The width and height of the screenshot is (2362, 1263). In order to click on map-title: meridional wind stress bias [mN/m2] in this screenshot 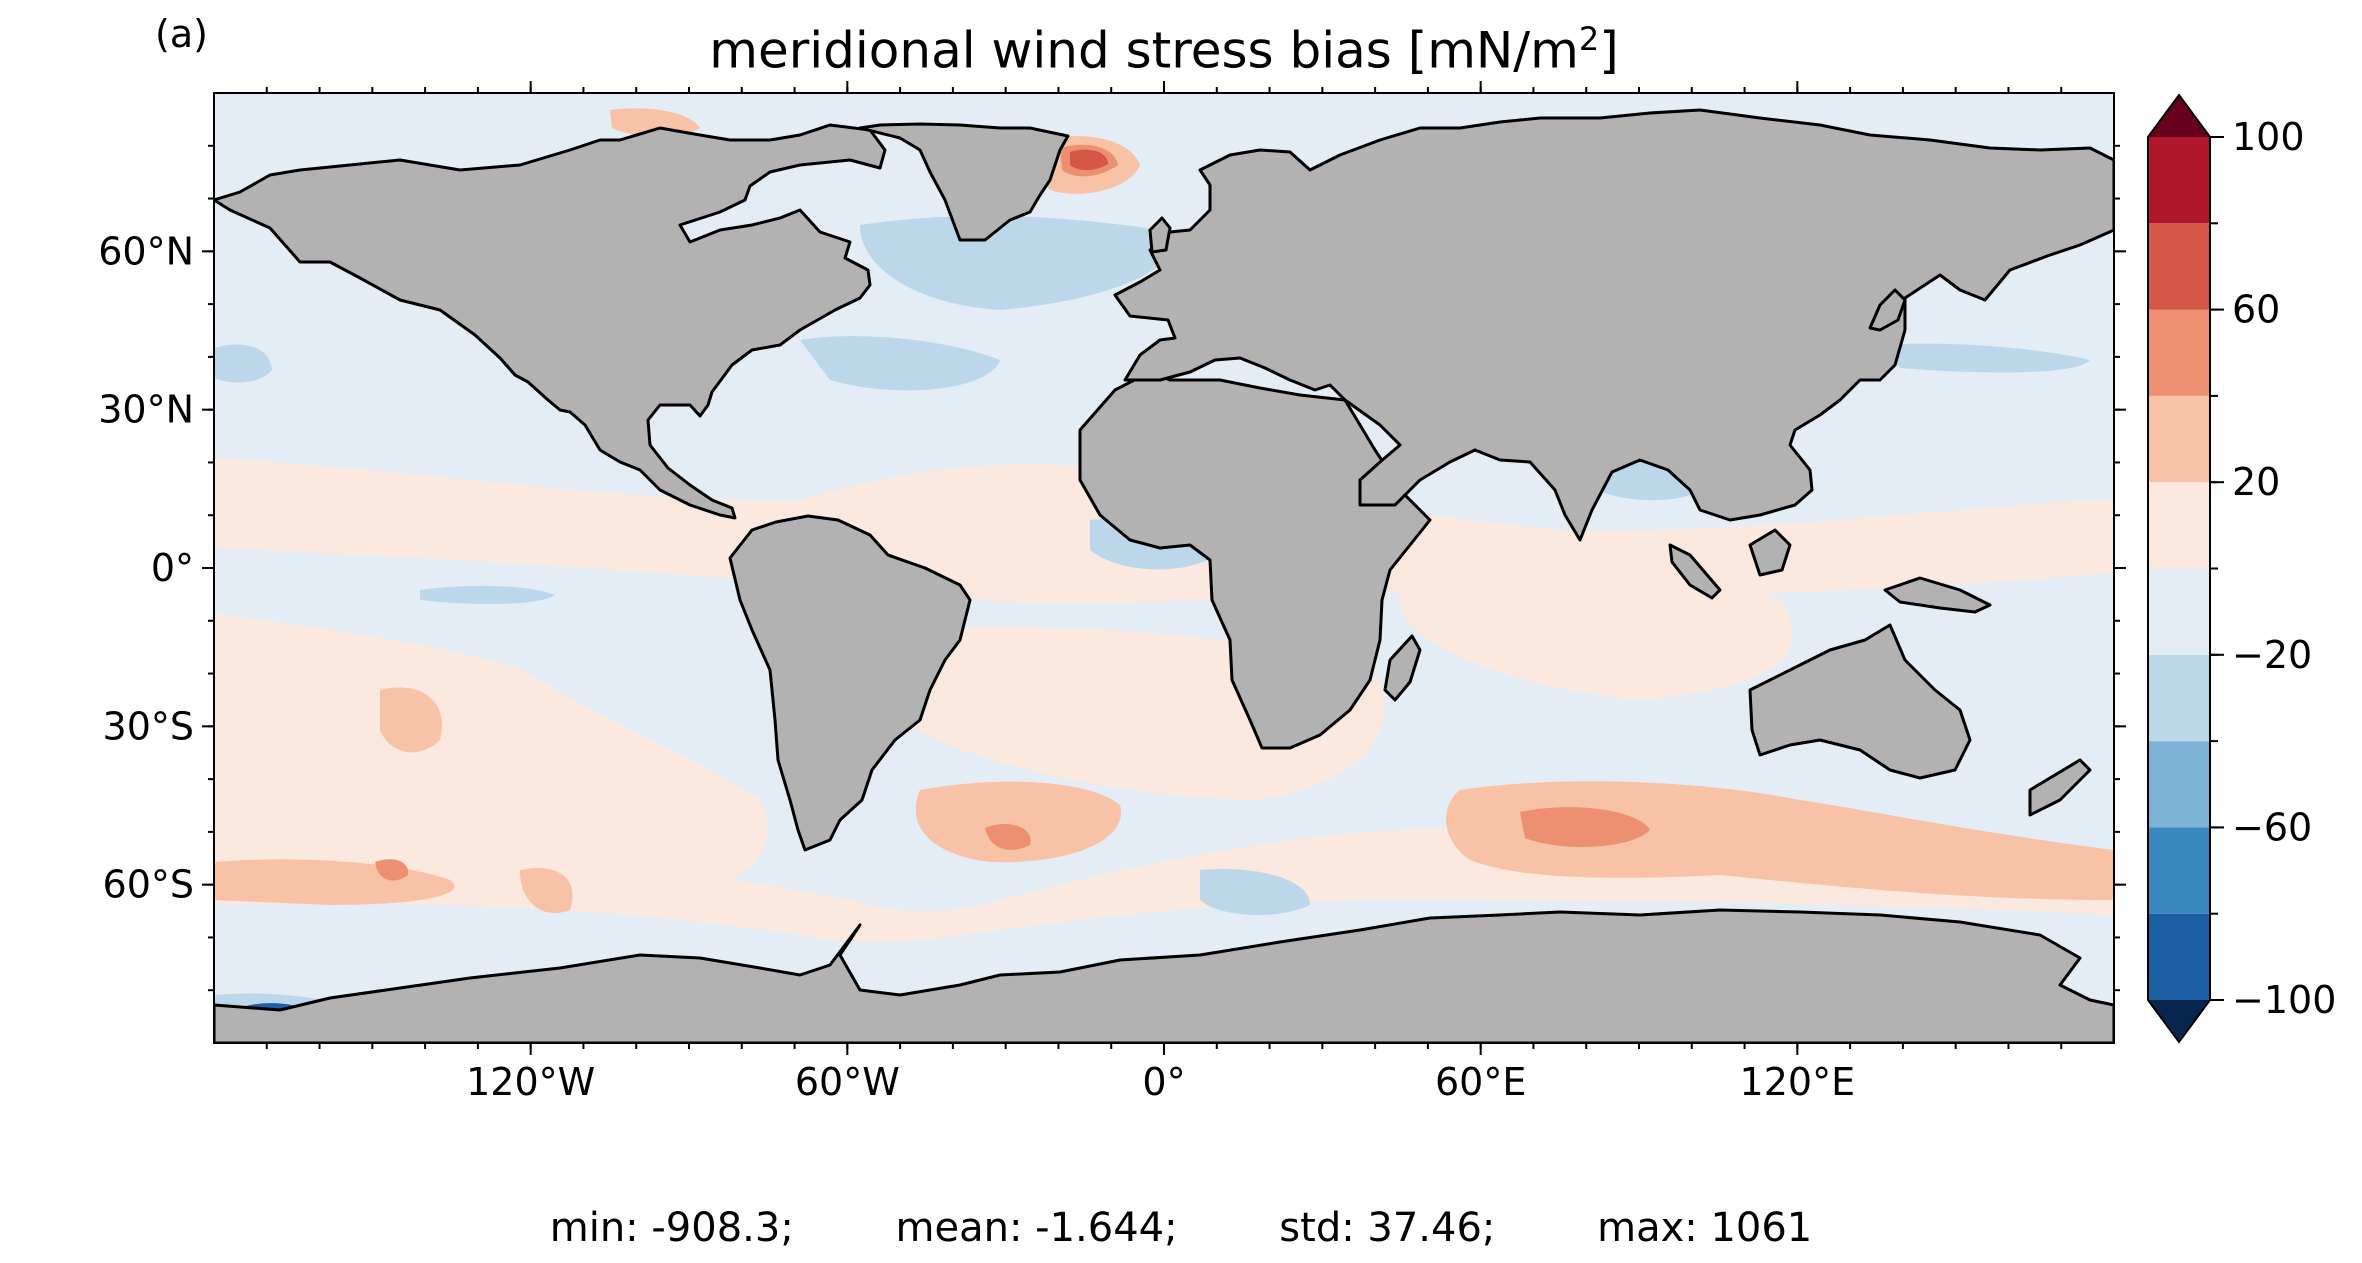, I will do `click(1164, 50)`.